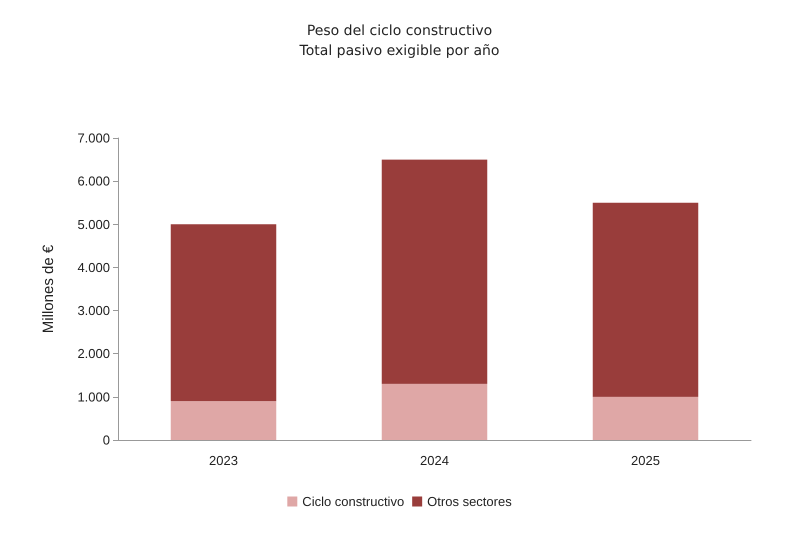  What do you see at coordinates (93, 396) in the screenshot?
I see `y-tick-label: 1.000` at bounding box center [93, 396].